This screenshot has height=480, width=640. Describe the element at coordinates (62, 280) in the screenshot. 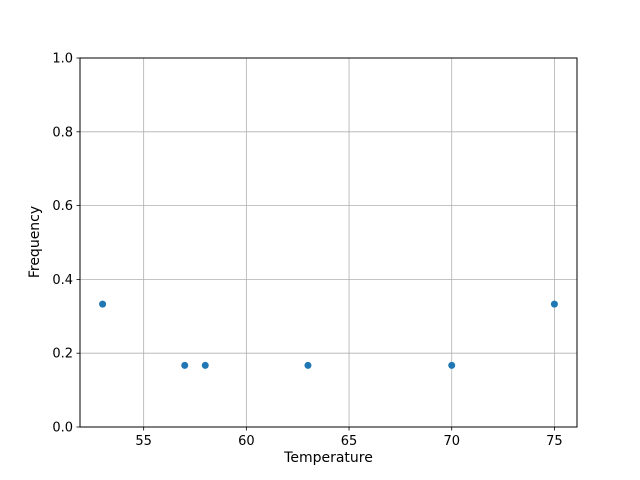

I see `y-tick-label: 0.4` at that location.